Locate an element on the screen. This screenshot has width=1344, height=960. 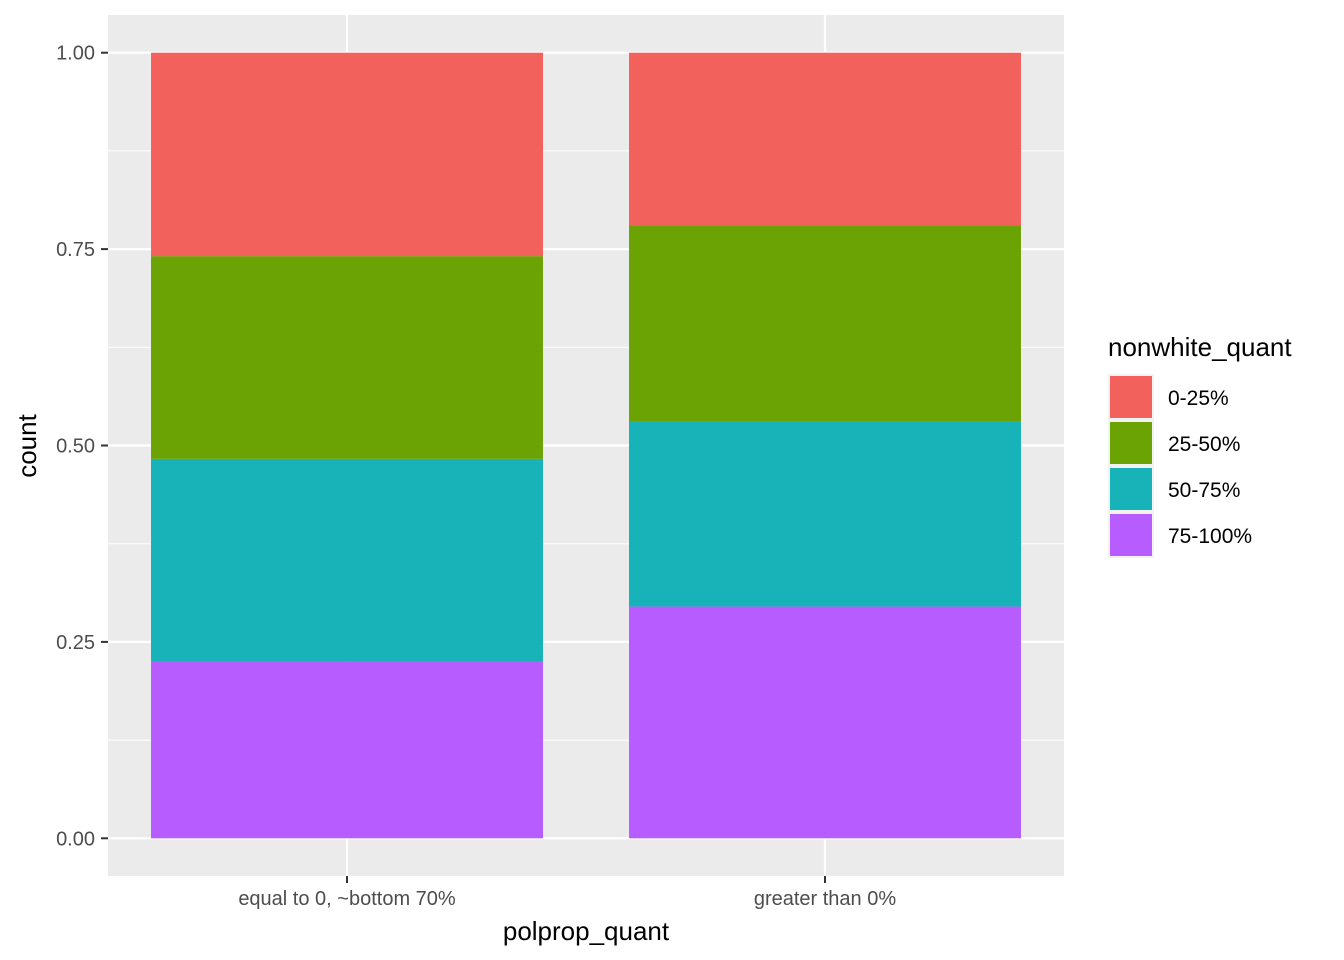
y-tick-label: 0.75 is located at coordinates (75, 250).